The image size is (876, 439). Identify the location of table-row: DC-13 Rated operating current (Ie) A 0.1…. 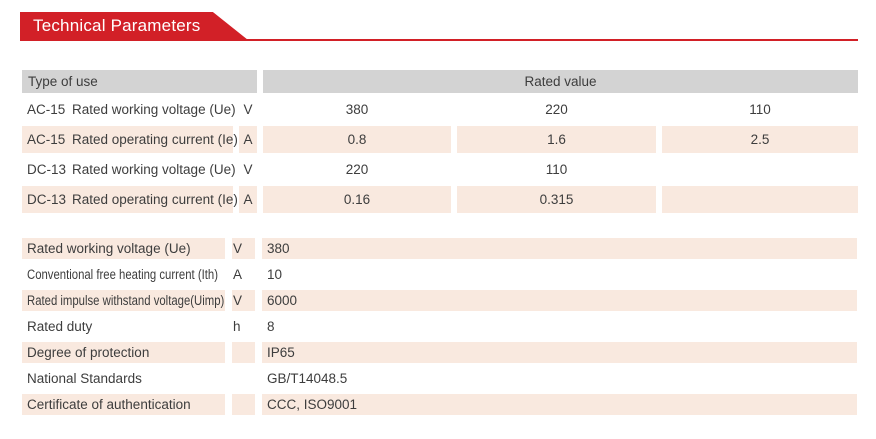
(440, 199).